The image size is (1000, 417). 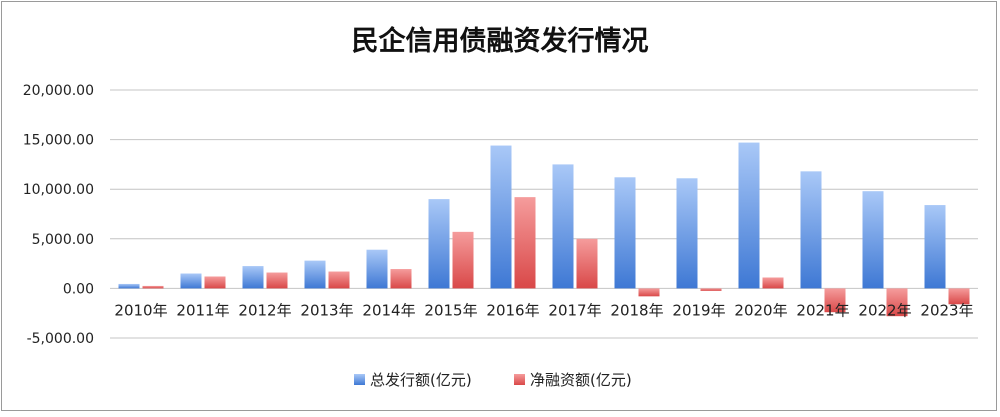 I want to click on y-tick-label: 15,000.00, so click(x=58, y=141).